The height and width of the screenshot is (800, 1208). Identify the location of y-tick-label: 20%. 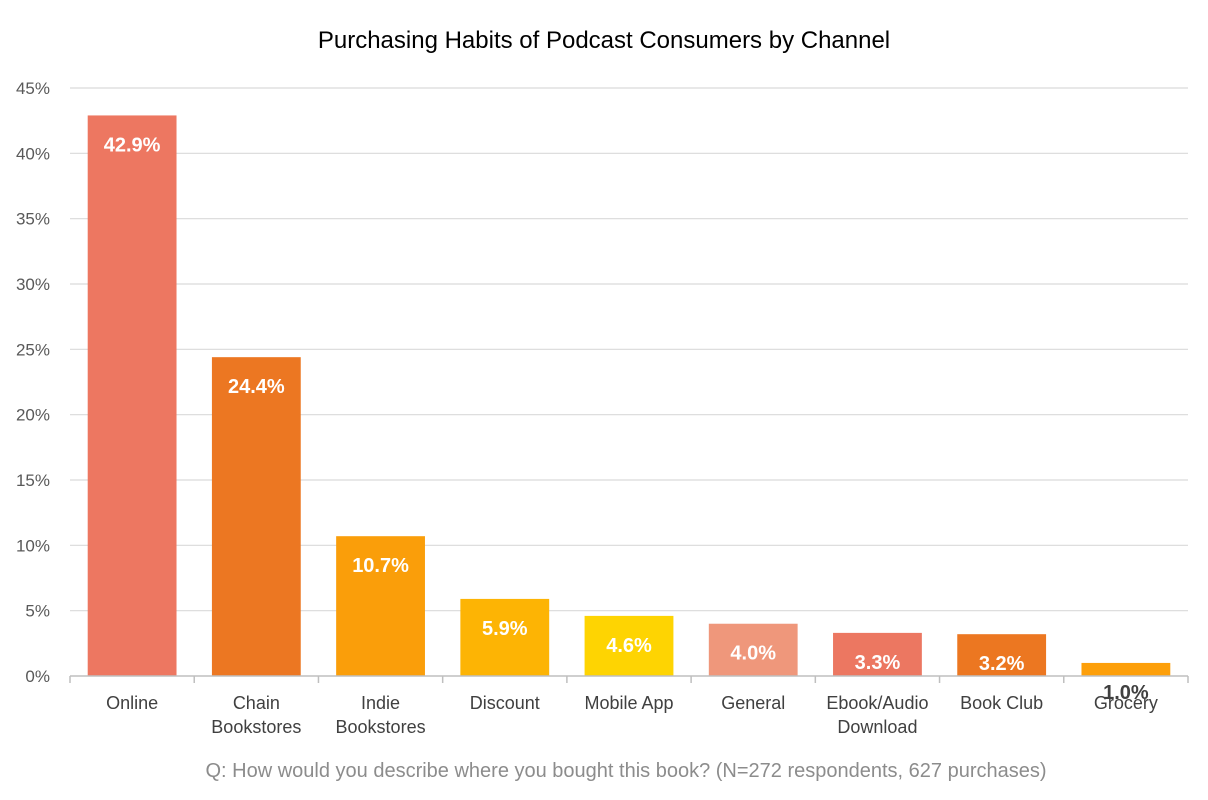
(33, 415).